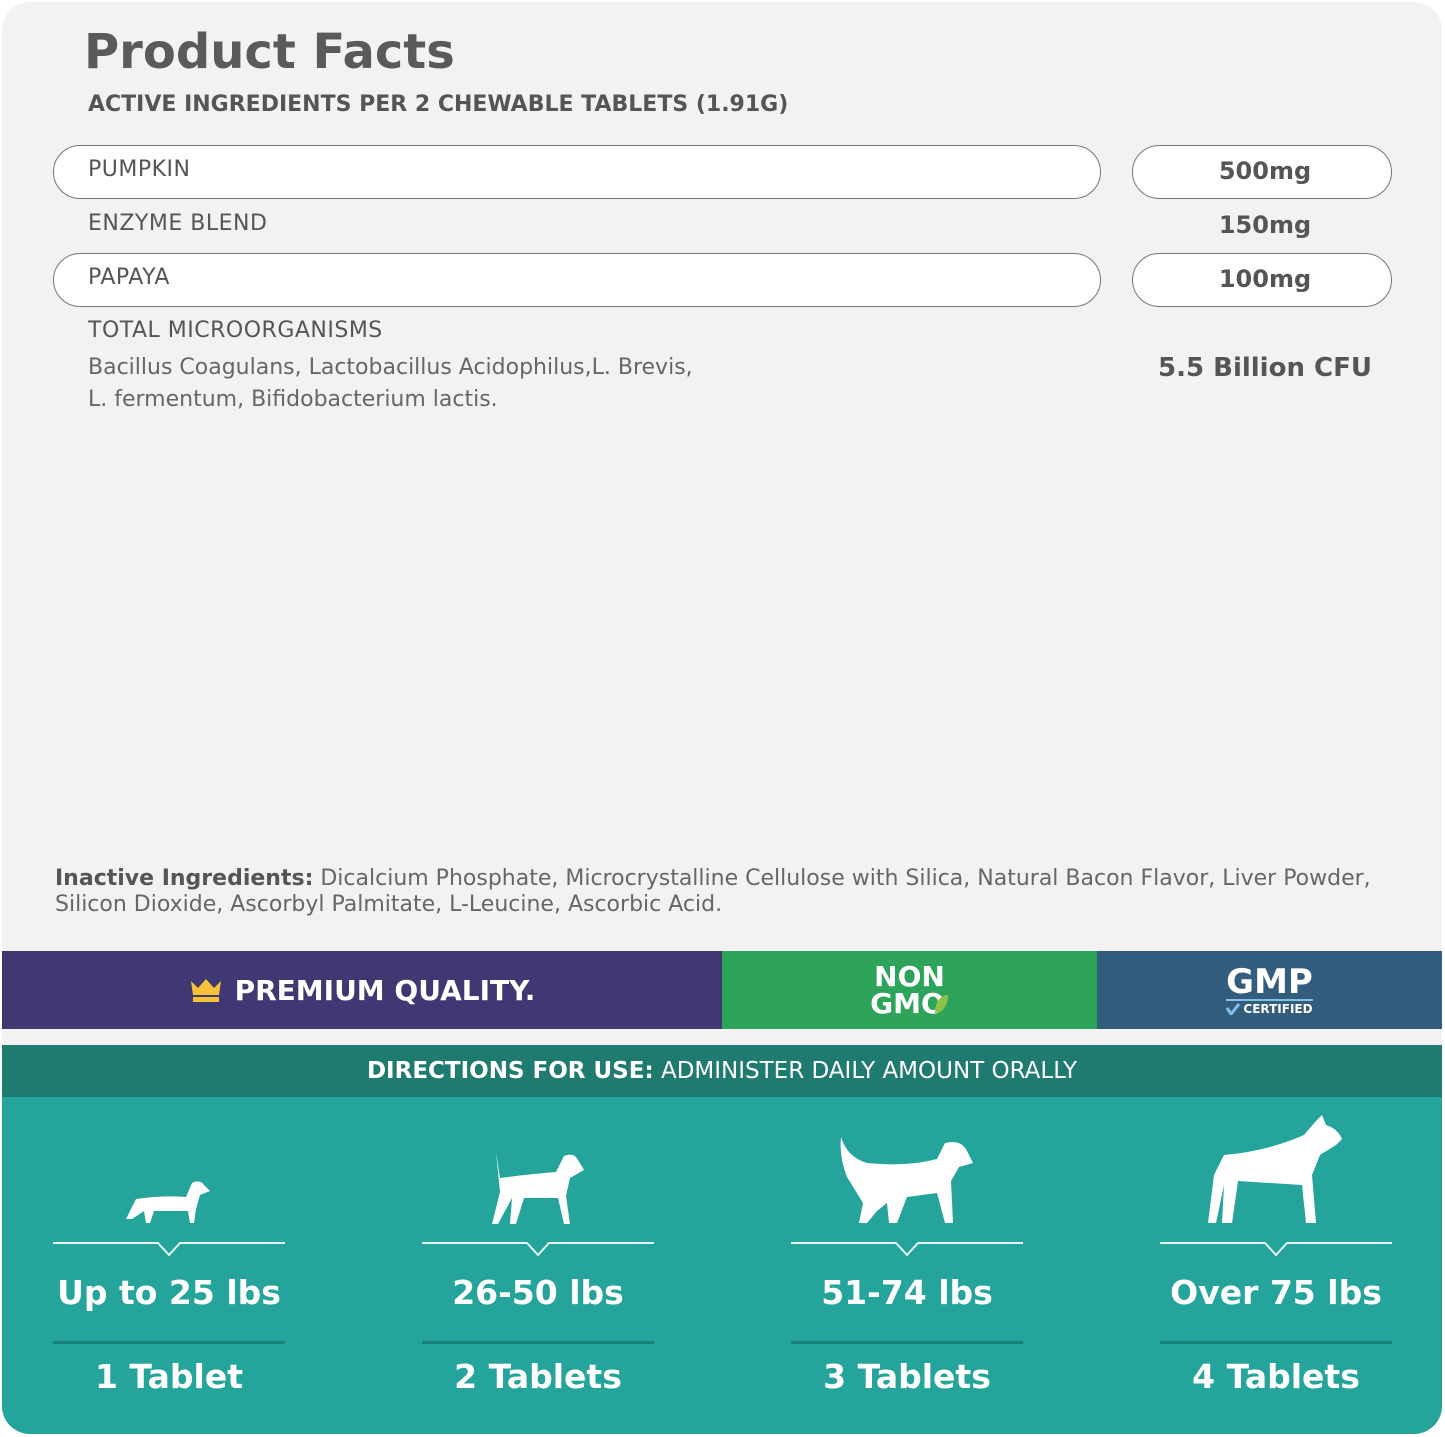 The height and width of the screenshot is (1437, 1445). I want to click on large-dog-icon, so click(906, 1180).